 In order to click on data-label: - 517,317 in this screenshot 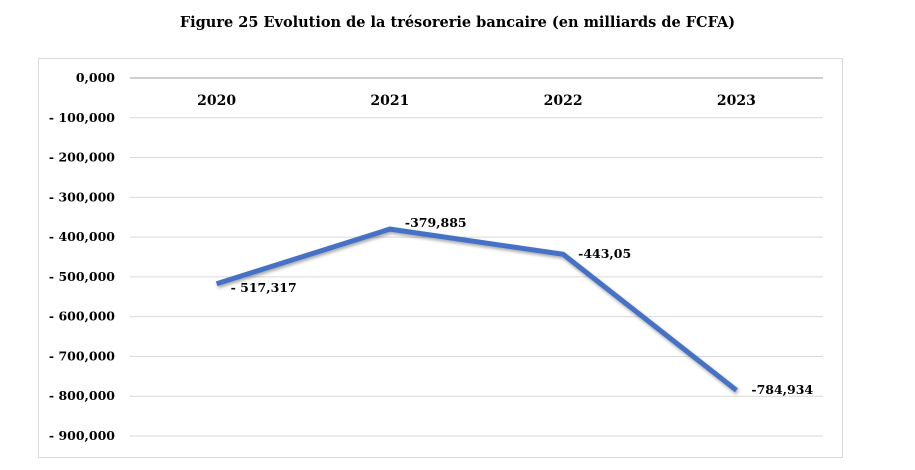, I will do `click(264, 287)`.